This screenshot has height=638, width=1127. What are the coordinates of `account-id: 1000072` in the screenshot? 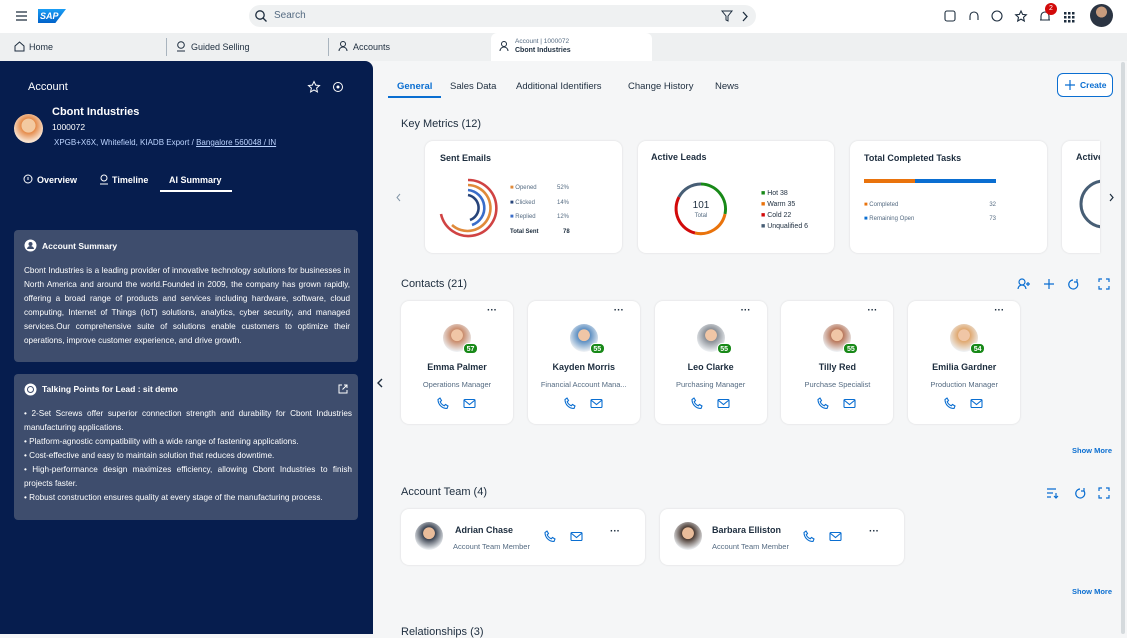 It's located at (69, 127).